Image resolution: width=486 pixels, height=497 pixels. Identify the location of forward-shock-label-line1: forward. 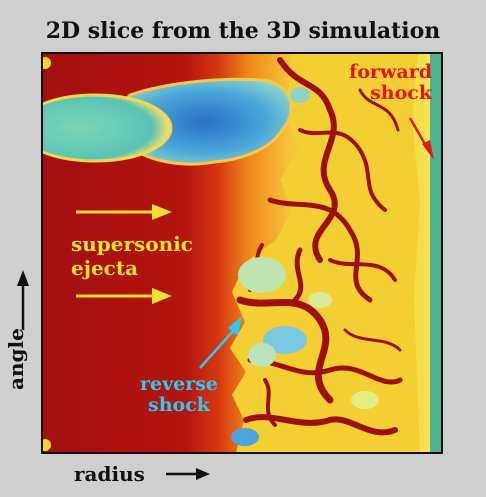
(390, 72).